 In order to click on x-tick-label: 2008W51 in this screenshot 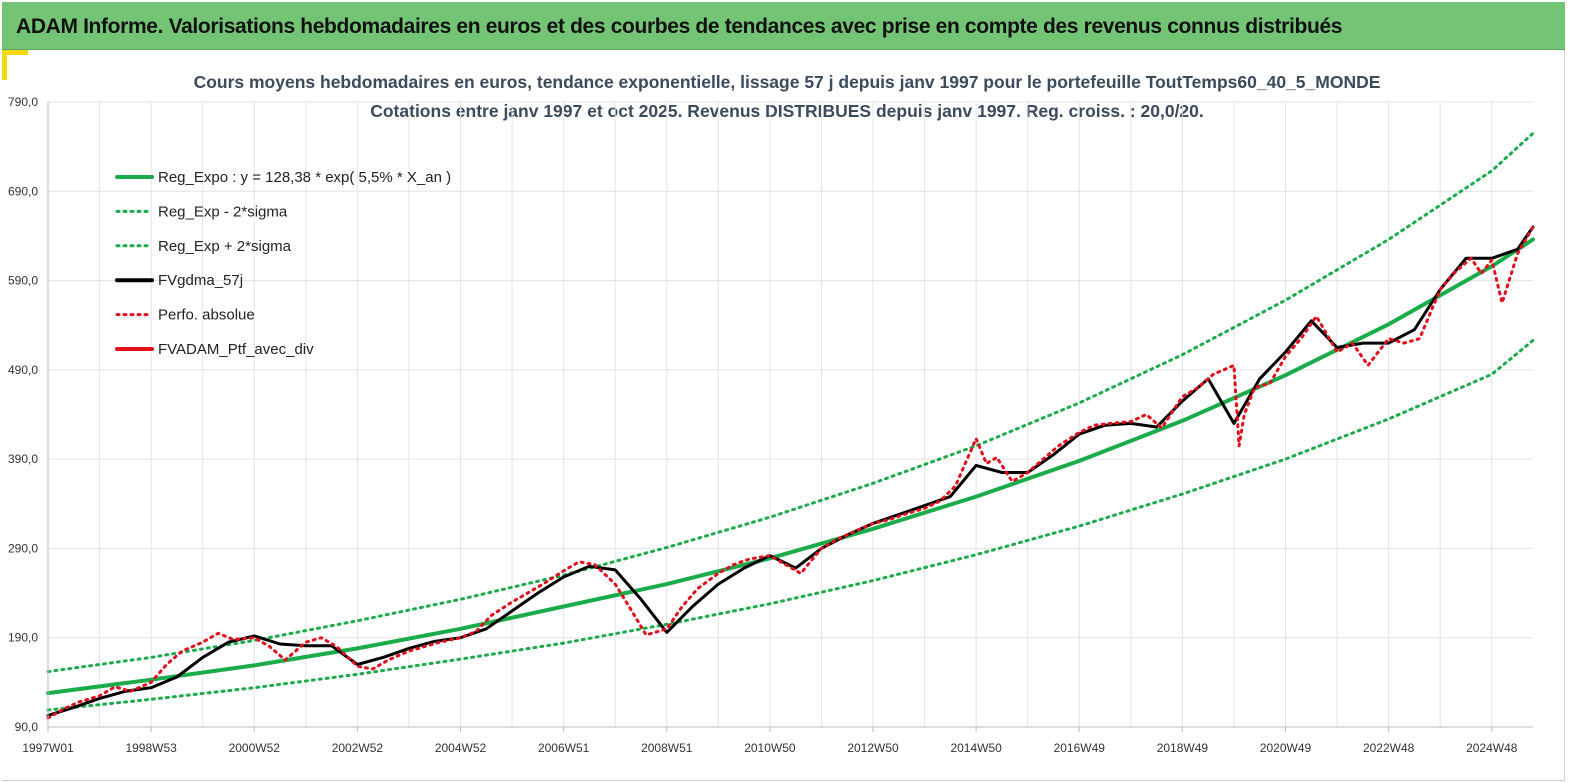, I will do `click(667, 748)`.